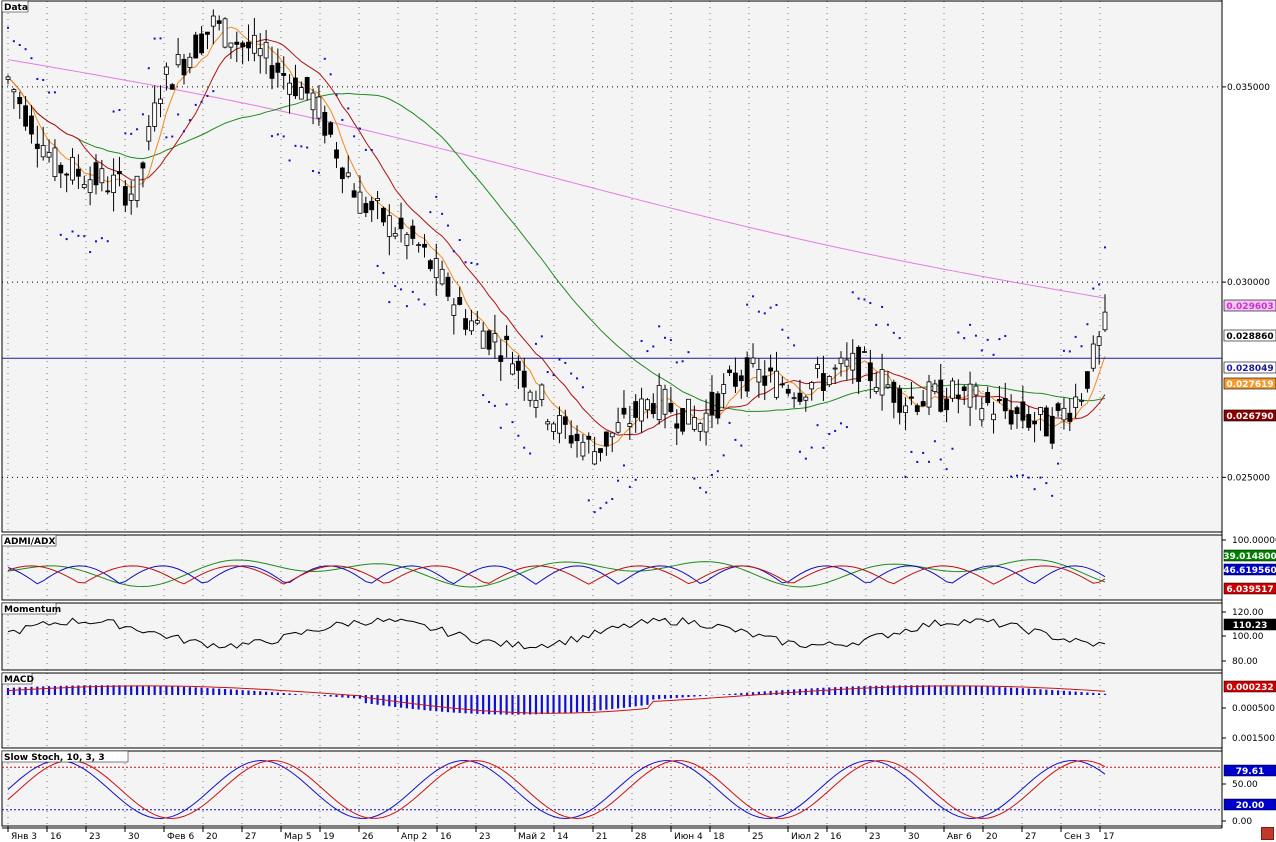 The height and width of the screenshot is (842, 1276). Describe the element at coordinates (992, 837) in the screenshot. I see `time-label-25: 20` at that location.